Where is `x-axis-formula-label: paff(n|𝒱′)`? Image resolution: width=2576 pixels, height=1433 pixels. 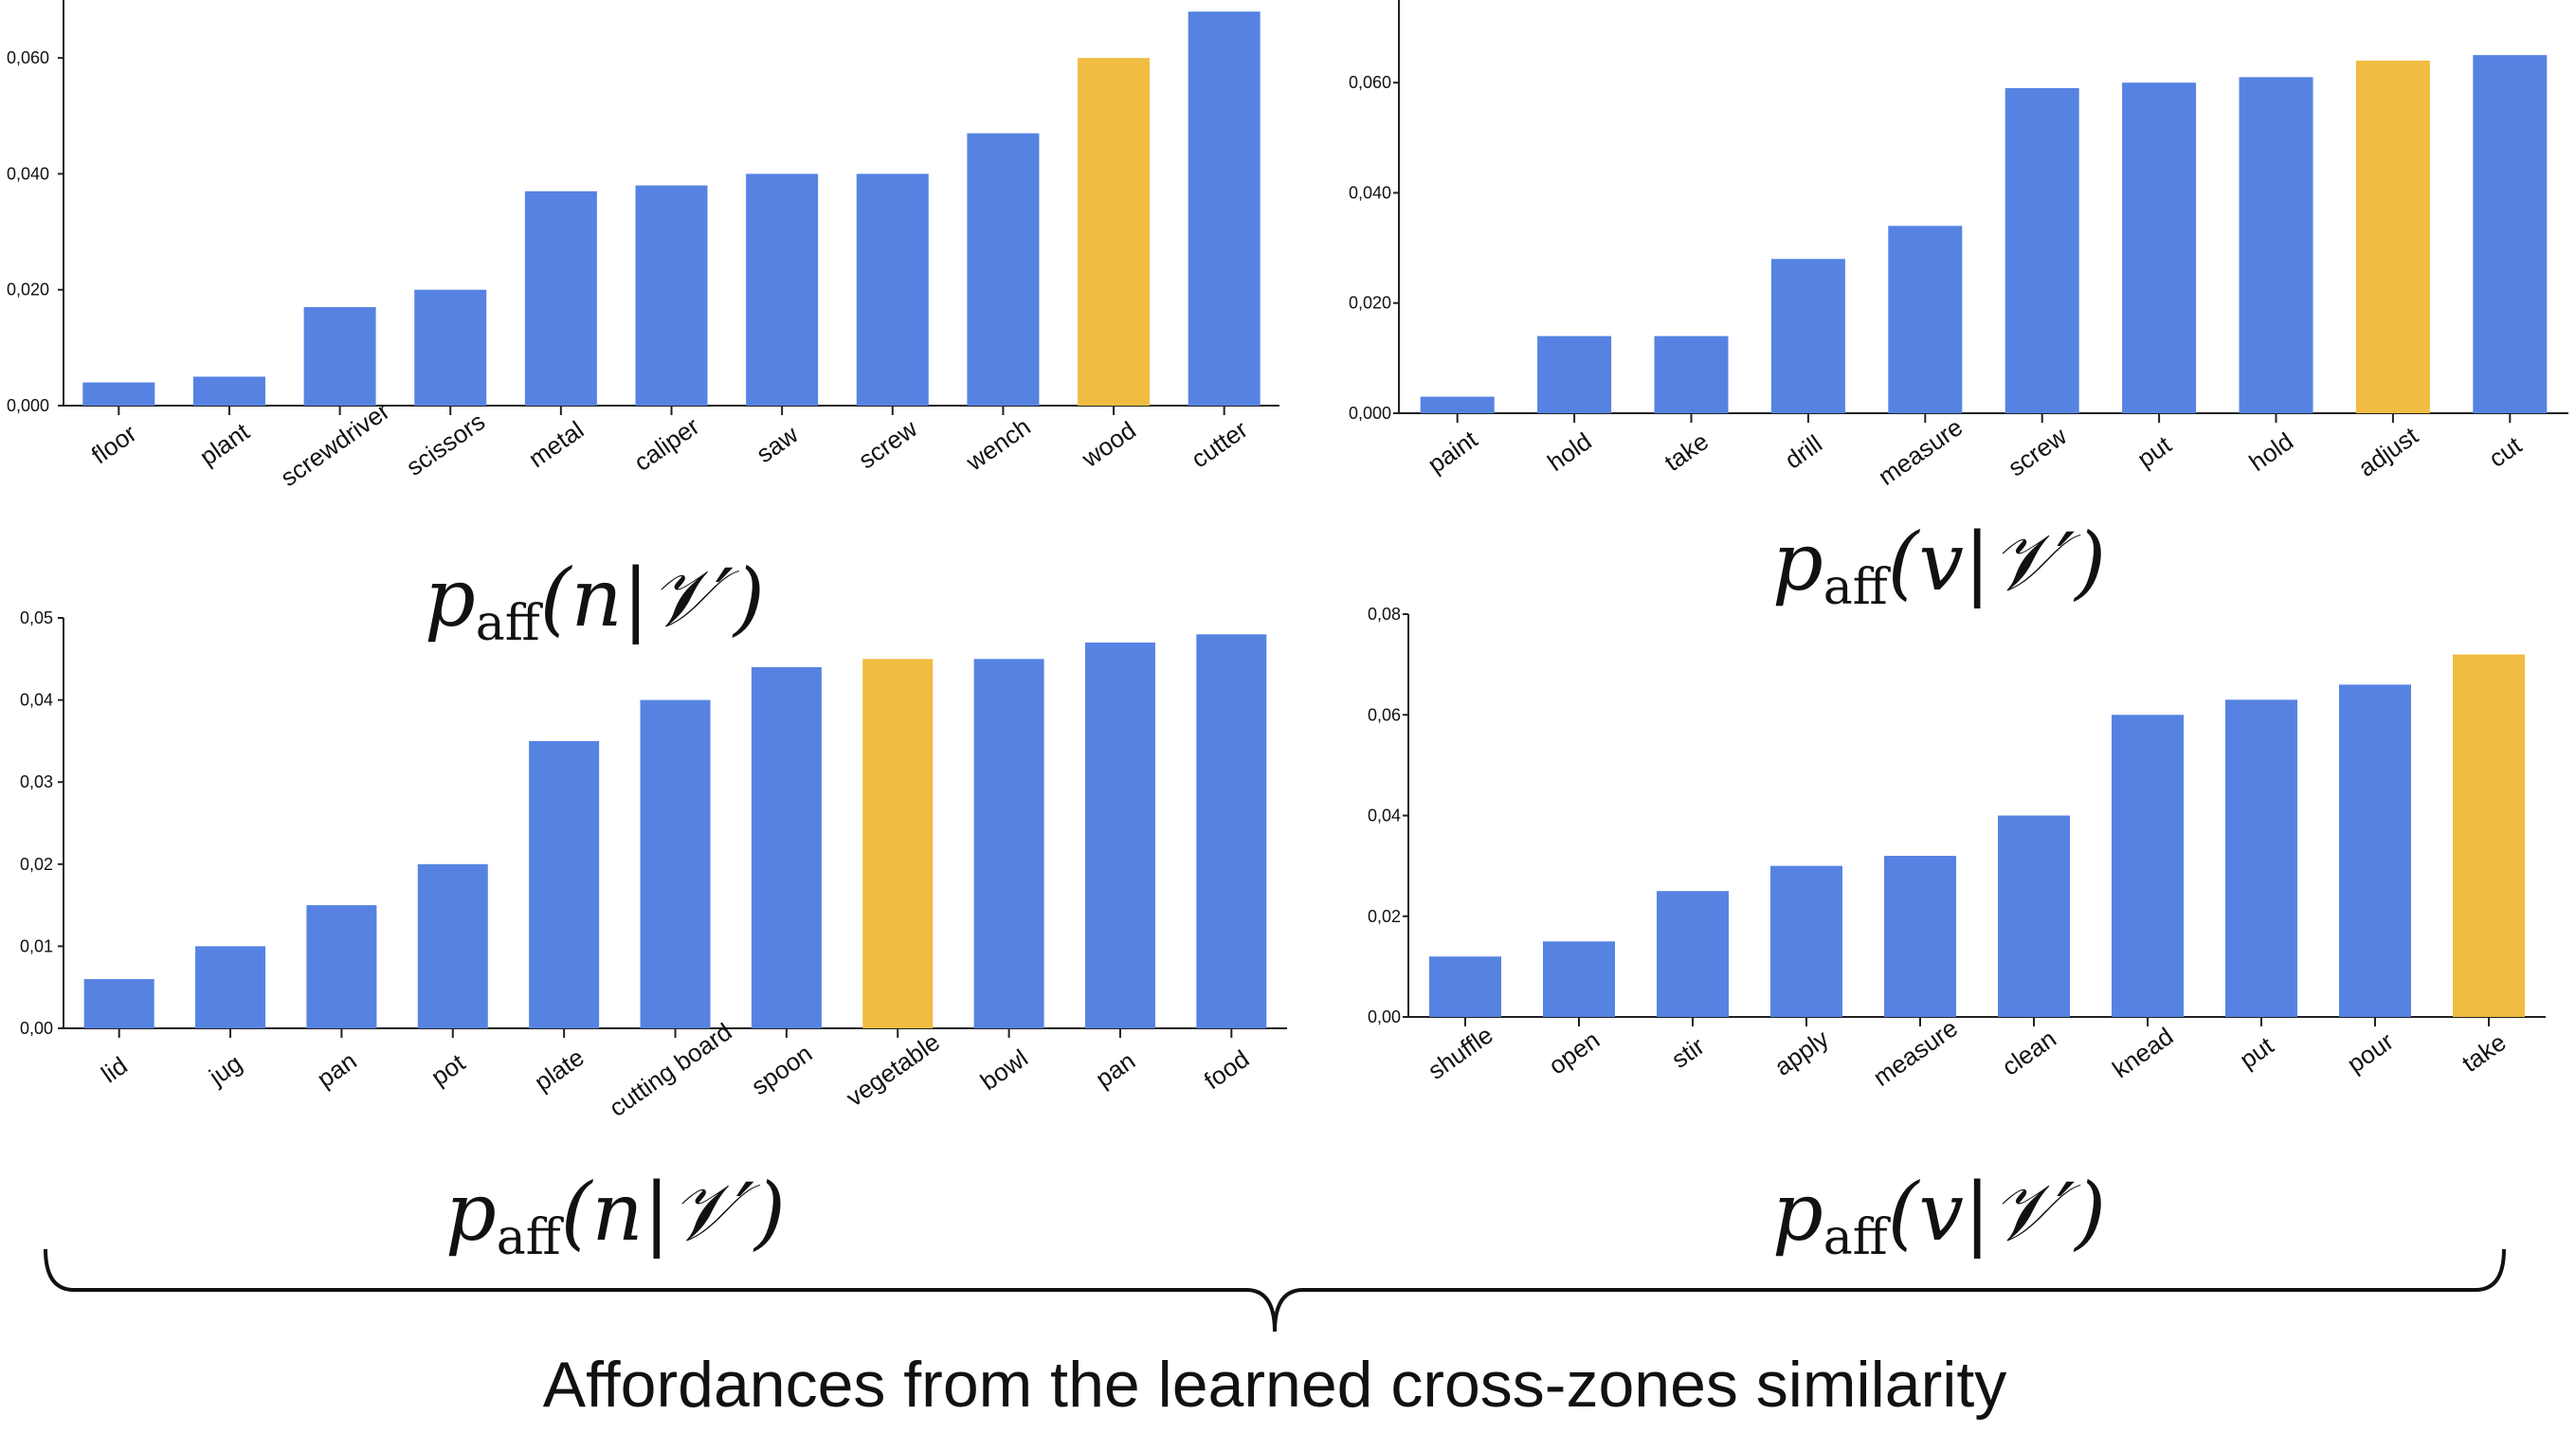
x-axis-formula-label: paff(n|𝒱′) is located at coordinates (615, 1216).